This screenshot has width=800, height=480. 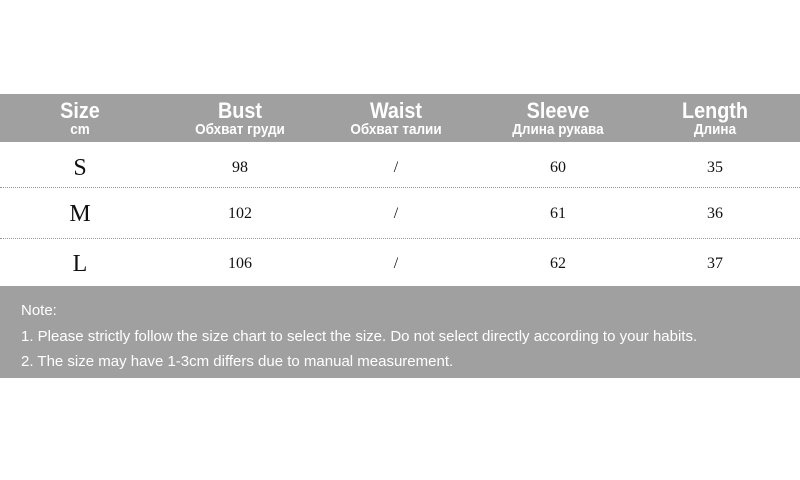 I want to click on header-subtitle: Обхват груди, so click(x=240, y=129).